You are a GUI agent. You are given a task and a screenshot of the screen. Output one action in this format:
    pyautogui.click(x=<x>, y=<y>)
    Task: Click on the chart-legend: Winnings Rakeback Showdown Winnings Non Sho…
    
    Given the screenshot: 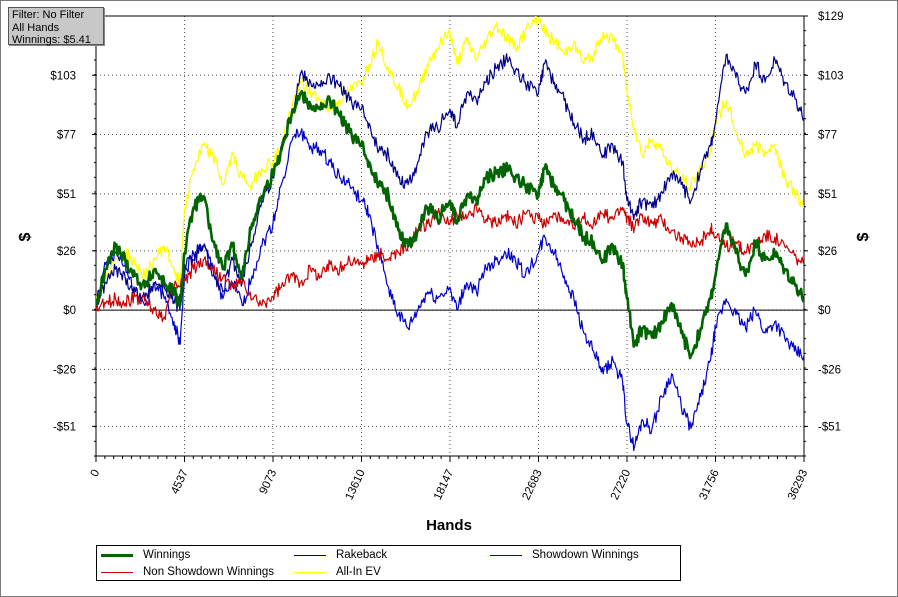 What is the action you would take?
    pyautogui.click(x=388, y=563)
    